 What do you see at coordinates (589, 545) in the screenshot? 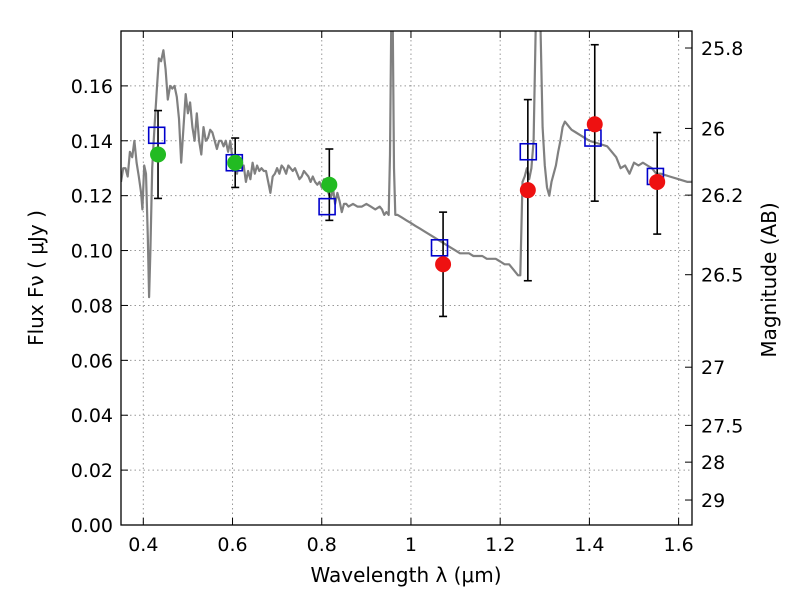
I see `x-tick-label: 1.4` at bounding box center [589, 545].